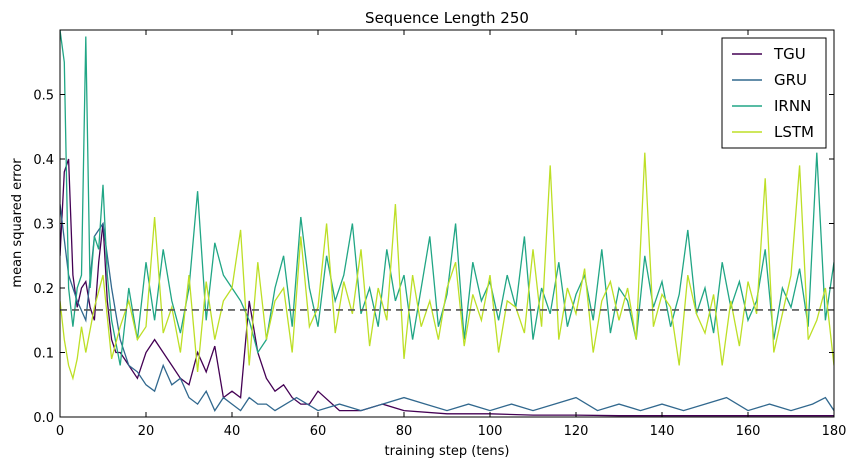 The width and height of the screenshot is (856, 468). I want to click on x-tick-label: 80, so click(404, 431).